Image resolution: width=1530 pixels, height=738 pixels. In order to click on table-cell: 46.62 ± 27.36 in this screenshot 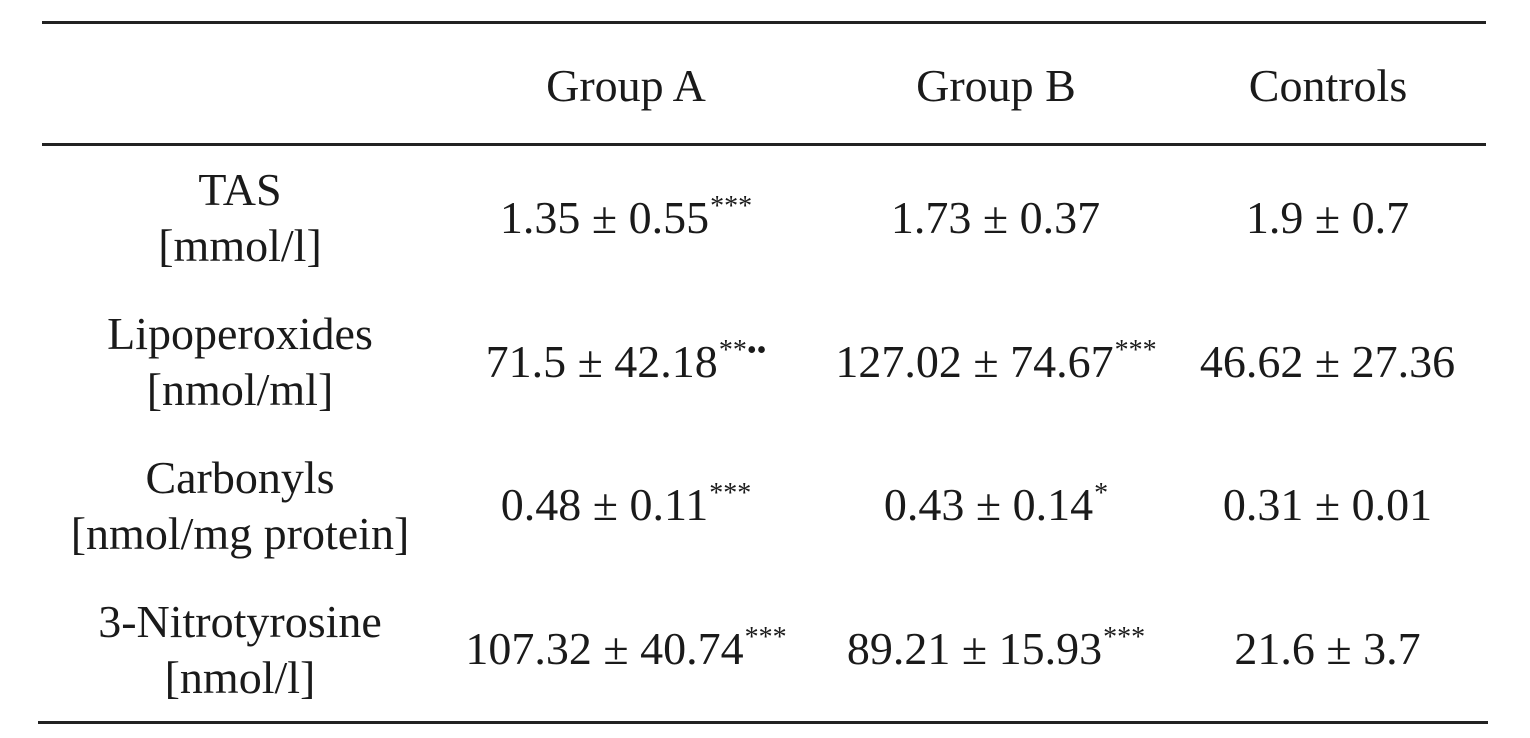, I will do `click(1328, 365)`.